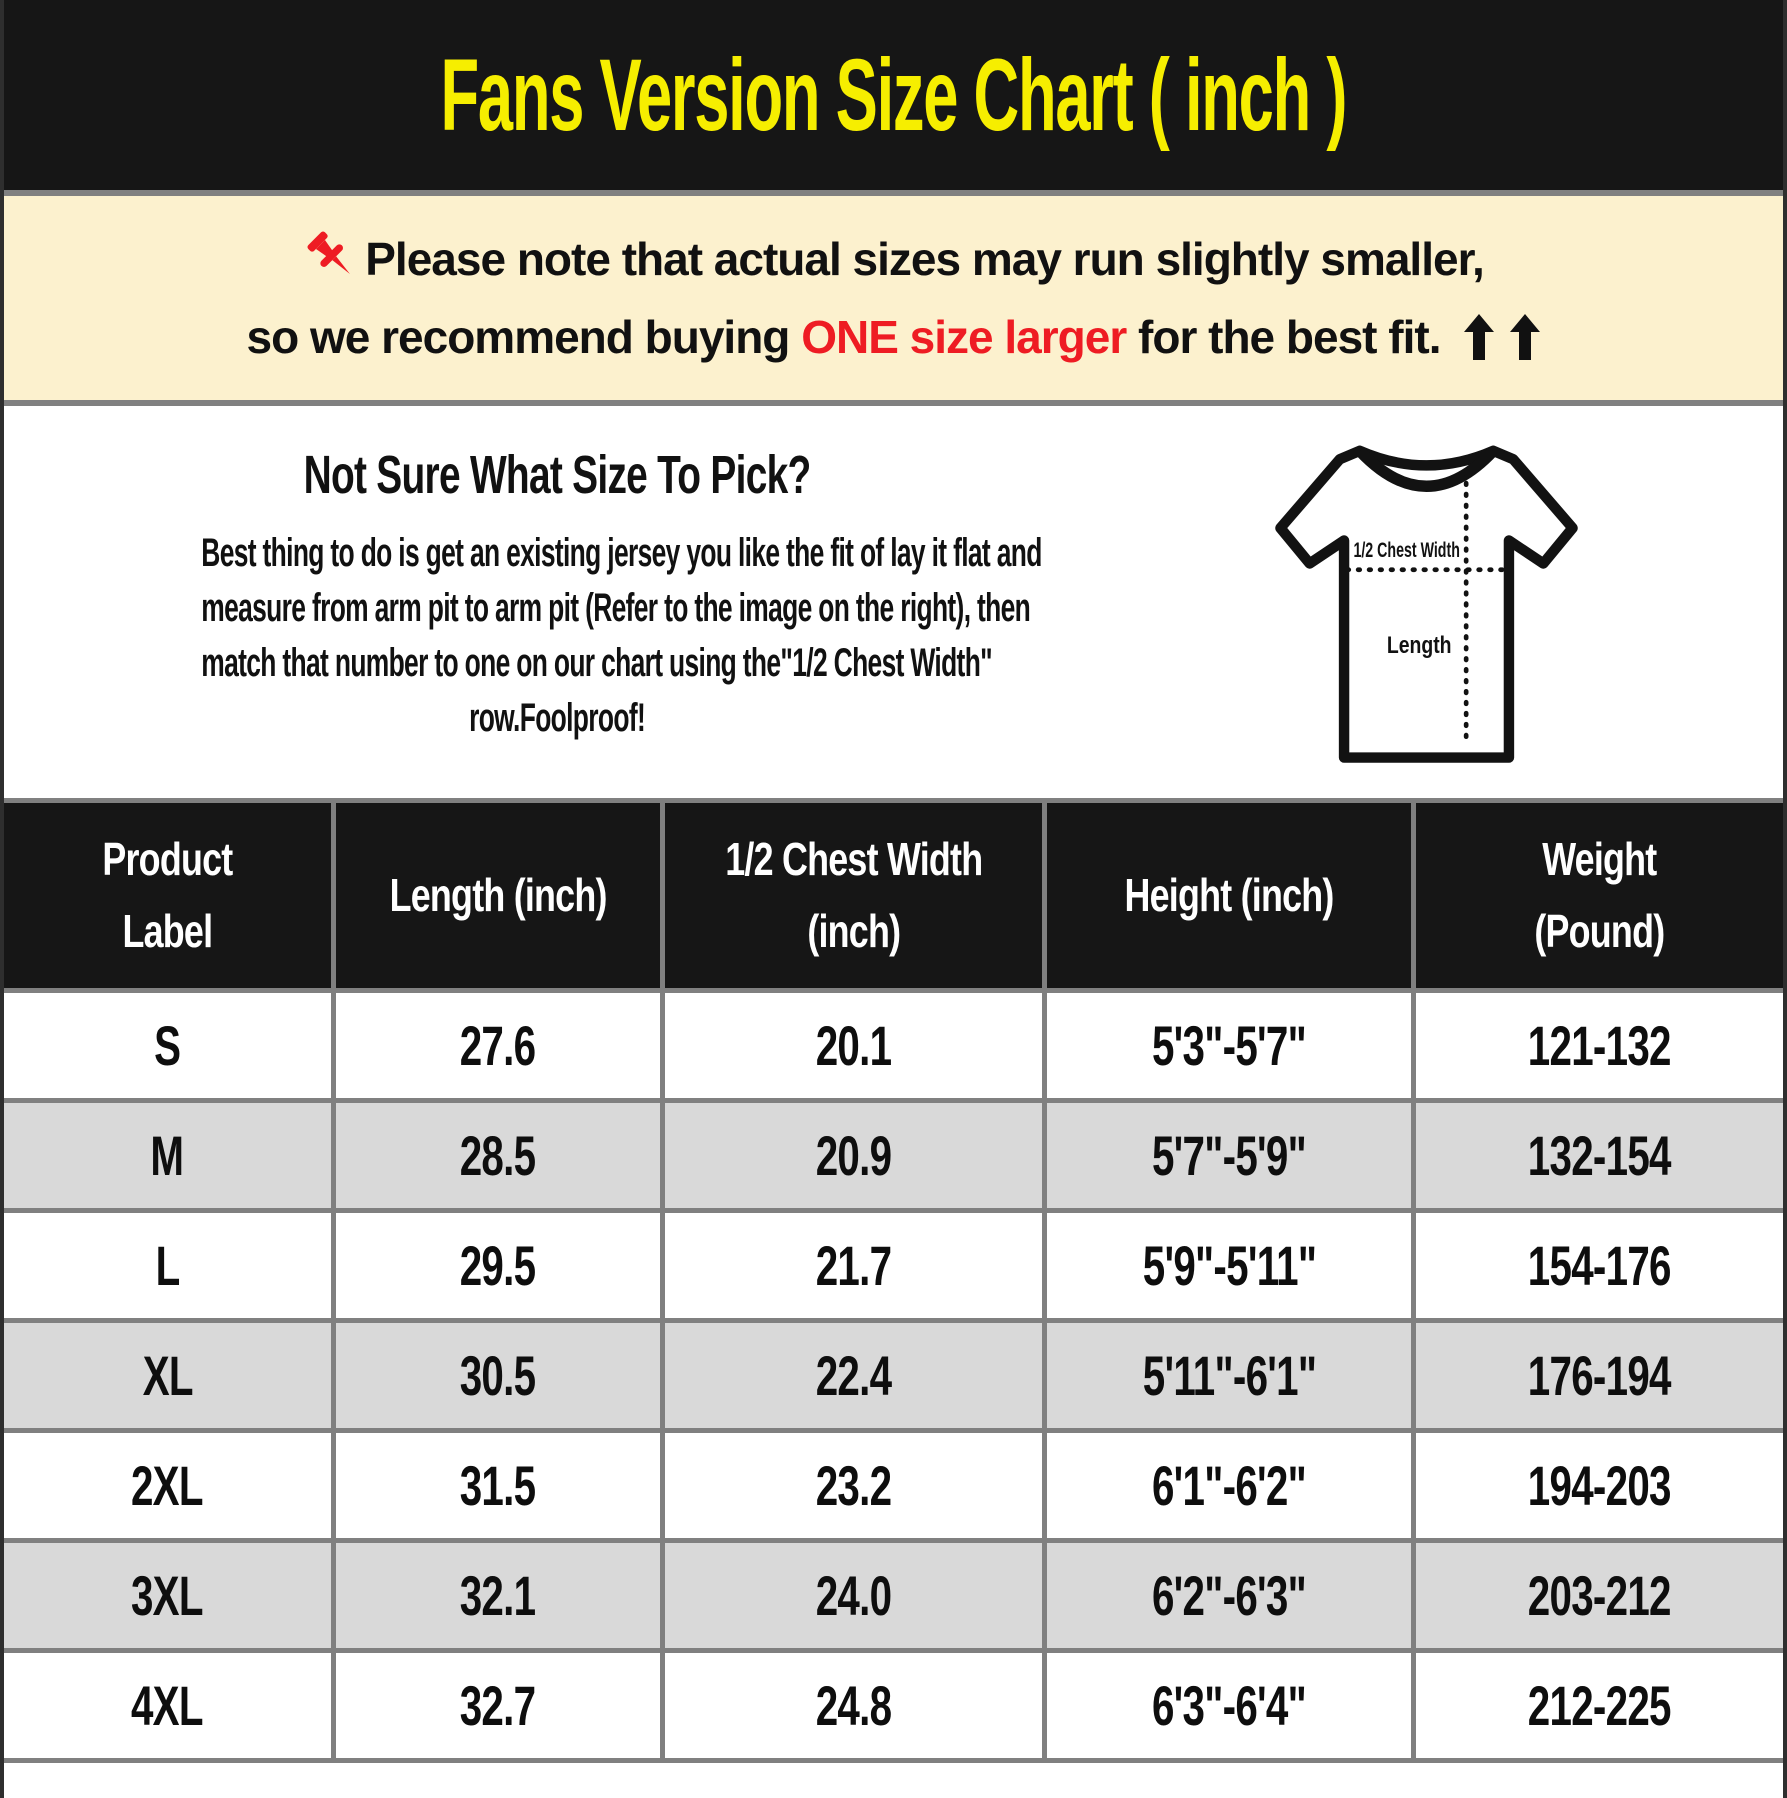 This screenshot has width=1787, height=1798. I want to click on table-row: 2XL 31.5 23.2 6'1"-6'2" 194-203, so click(893, 1485).